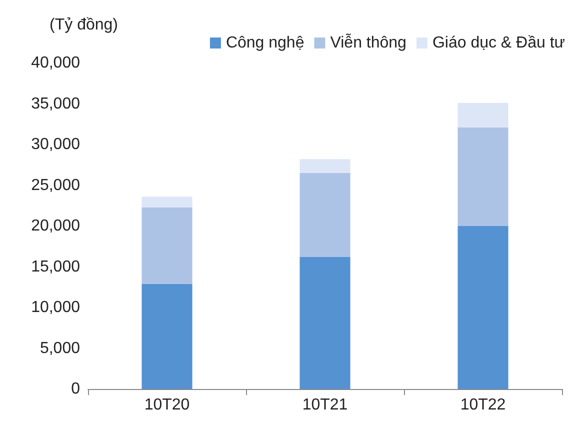 This screenshot has height=435, width=582. I want to click on y-tick-label: 20,000, so click(55, 226).